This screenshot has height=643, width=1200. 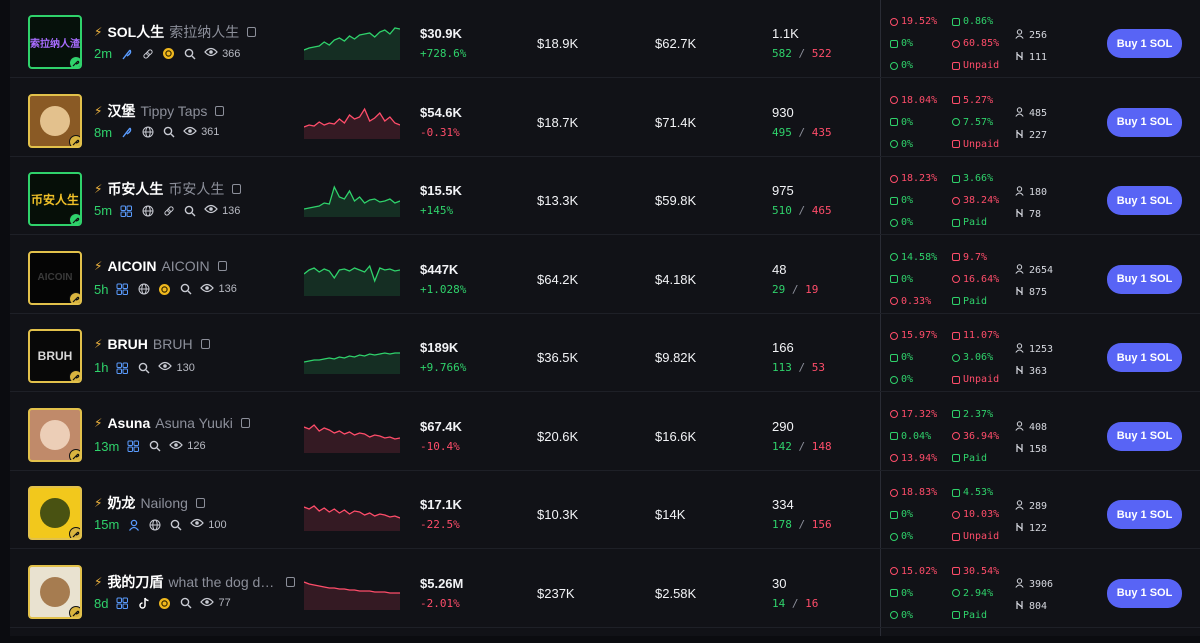 I want to click on buys-sells: 510 / 465, so click(x=802, y=210).